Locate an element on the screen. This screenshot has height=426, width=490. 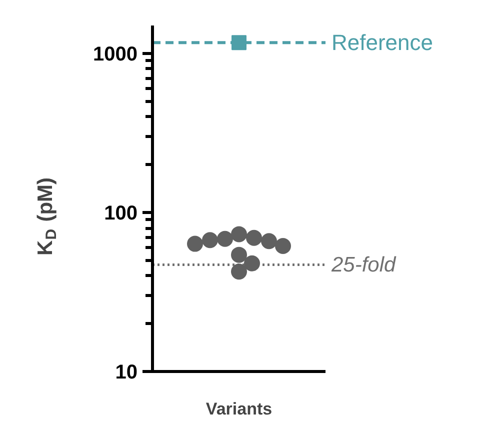
y-tick-label: 100 is located at coordinates (121, 213).